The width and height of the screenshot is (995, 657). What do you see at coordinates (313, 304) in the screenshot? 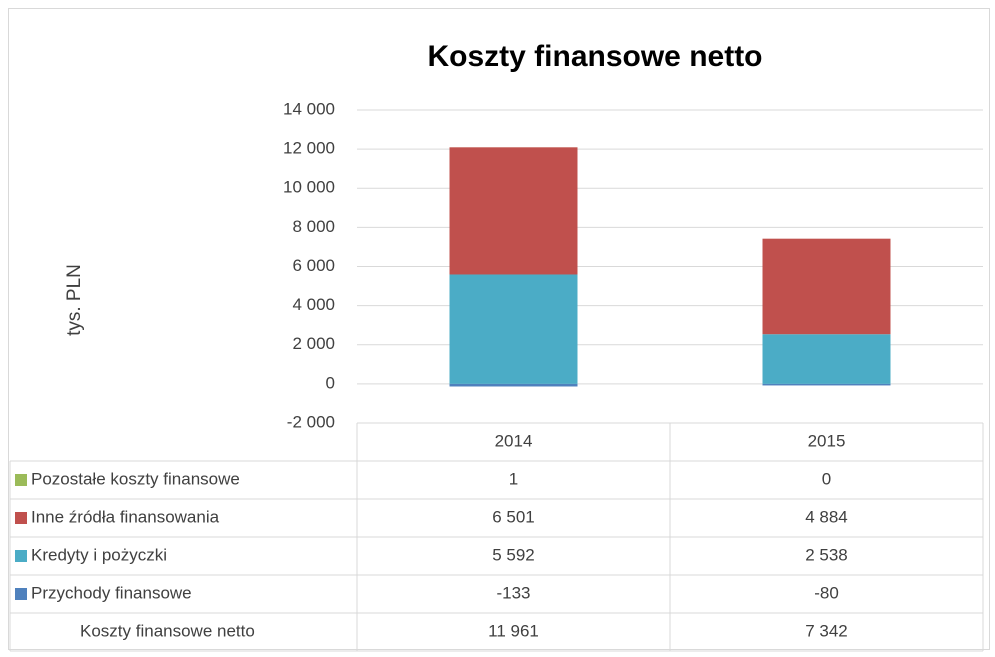
I see `y-tick-label: 4 000` at bounding box center [313, 304].